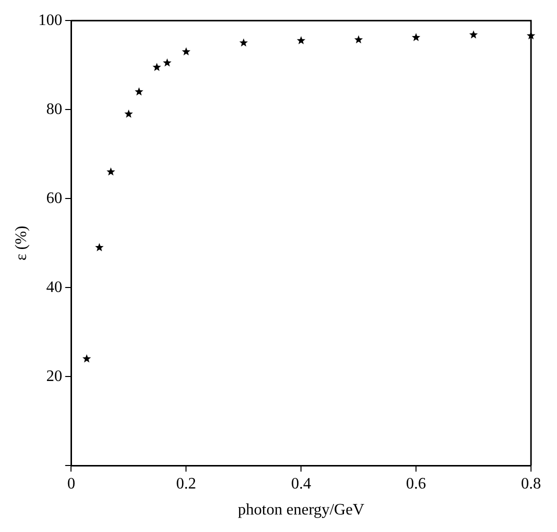 Image resolution: width=557 pixels, height=532 pixels. Describe the element at coordinates (301, 510) in the screenshot. I see `x-axis-title: photon energy/GeV` at that location.